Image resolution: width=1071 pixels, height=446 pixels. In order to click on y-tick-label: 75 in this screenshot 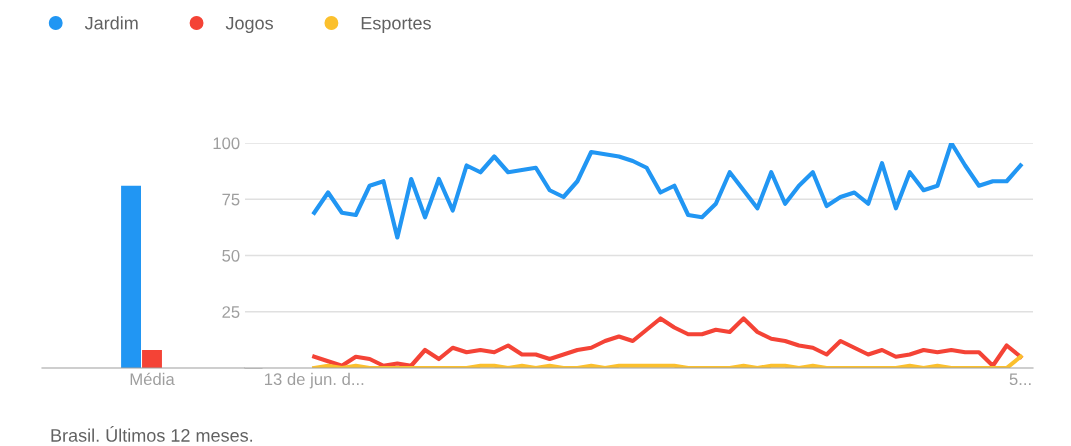, I will do `click(231, 199)`.